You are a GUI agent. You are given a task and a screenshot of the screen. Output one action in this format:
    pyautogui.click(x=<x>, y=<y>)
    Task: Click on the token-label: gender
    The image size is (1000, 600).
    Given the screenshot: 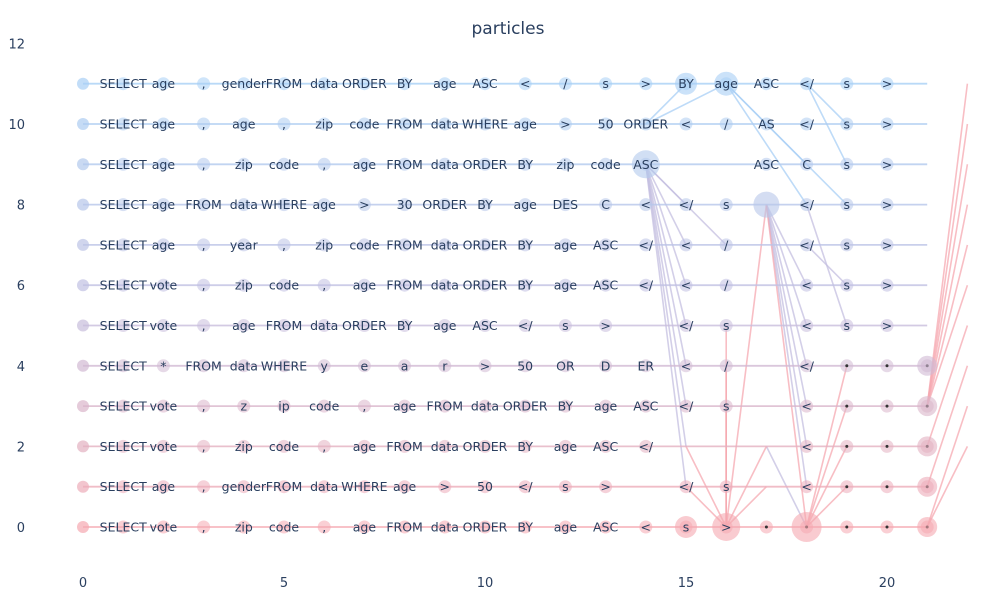 What is the action you would take?
    pyautogui.click(x=244, y=83)
    